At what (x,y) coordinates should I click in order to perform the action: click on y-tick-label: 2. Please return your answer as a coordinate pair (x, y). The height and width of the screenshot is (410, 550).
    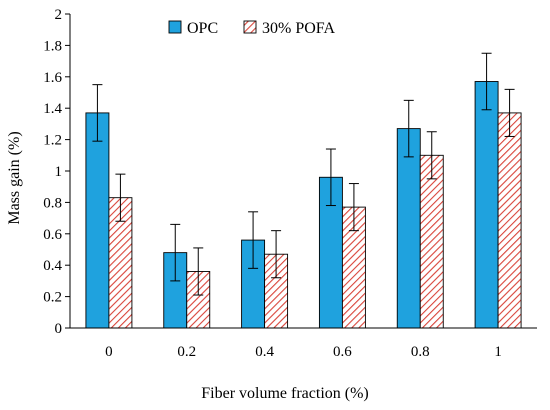
    Looking at the image, I should click on (59, 15).